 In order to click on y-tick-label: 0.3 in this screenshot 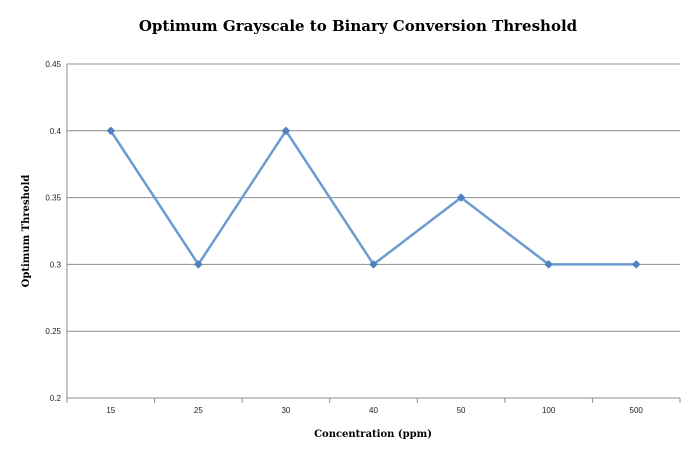, I will do `click(56, 264)`.